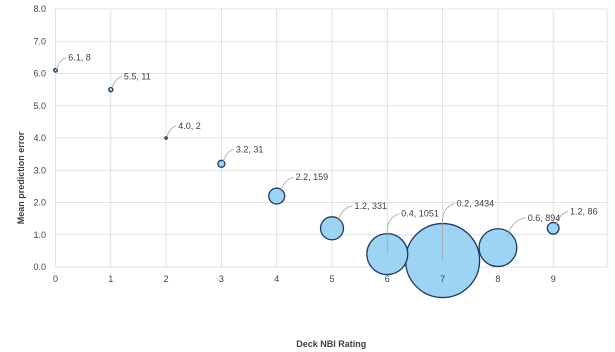  Describe the element at coordinates (370, 206) in the screenshot. I see `data-label: 1.2, 331` at that location.